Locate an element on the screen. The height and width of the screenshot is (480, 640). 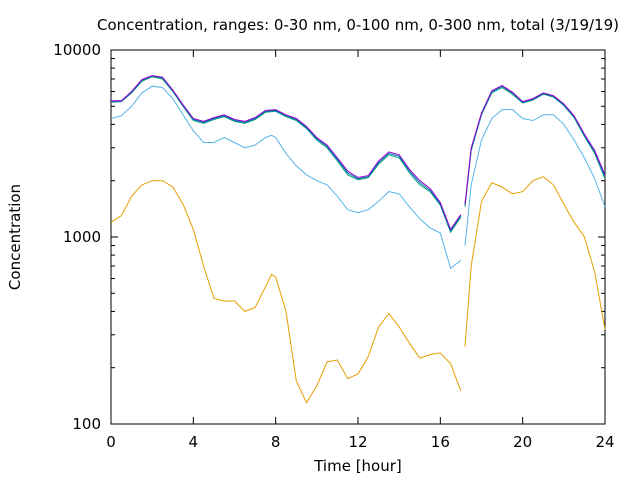
x-tick-label: 12 is located at coordinates (357, 442).